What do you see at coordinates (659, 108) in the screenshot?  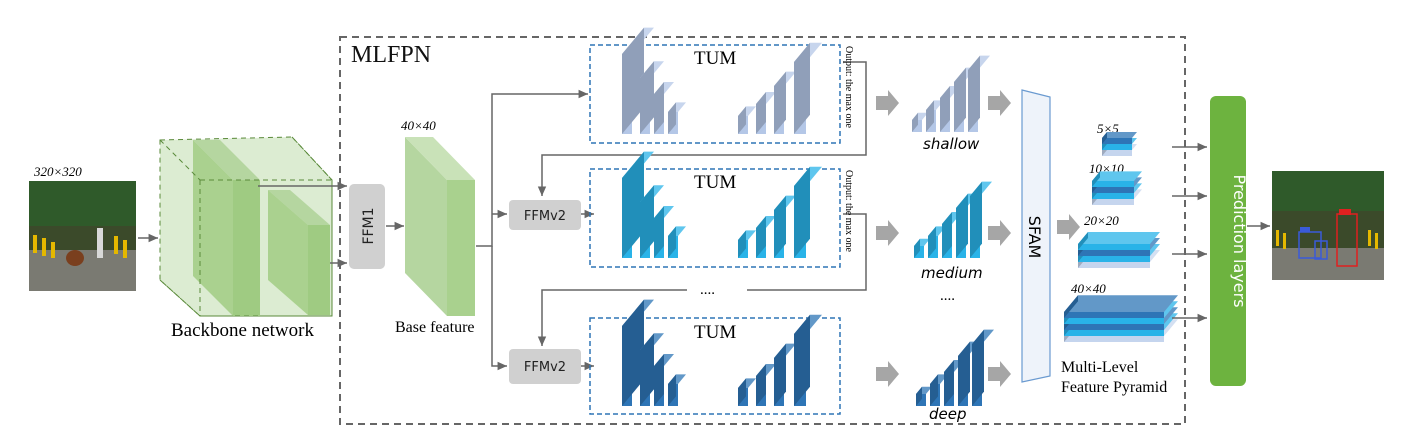 I see `tum1-enc-2-side` at bounding box center [659, 108].